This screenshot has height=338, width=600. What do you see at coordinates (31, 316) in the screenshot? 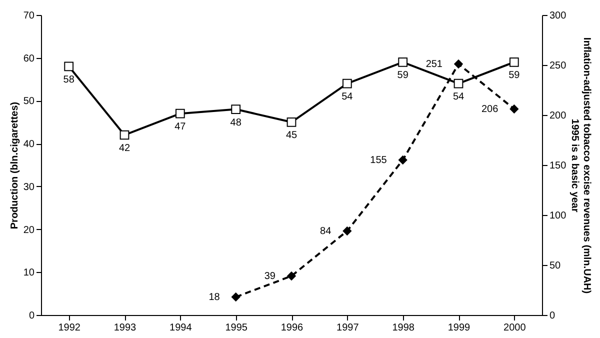
I see `y-tick-label: 0` at bounding box center [31, 316].